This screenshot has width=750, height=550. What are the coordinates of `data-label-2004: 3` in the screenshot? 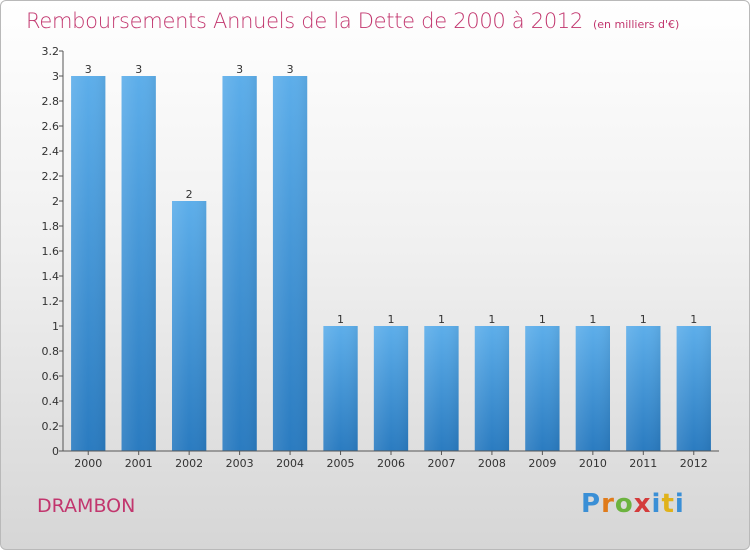 It's located at (290, 69).